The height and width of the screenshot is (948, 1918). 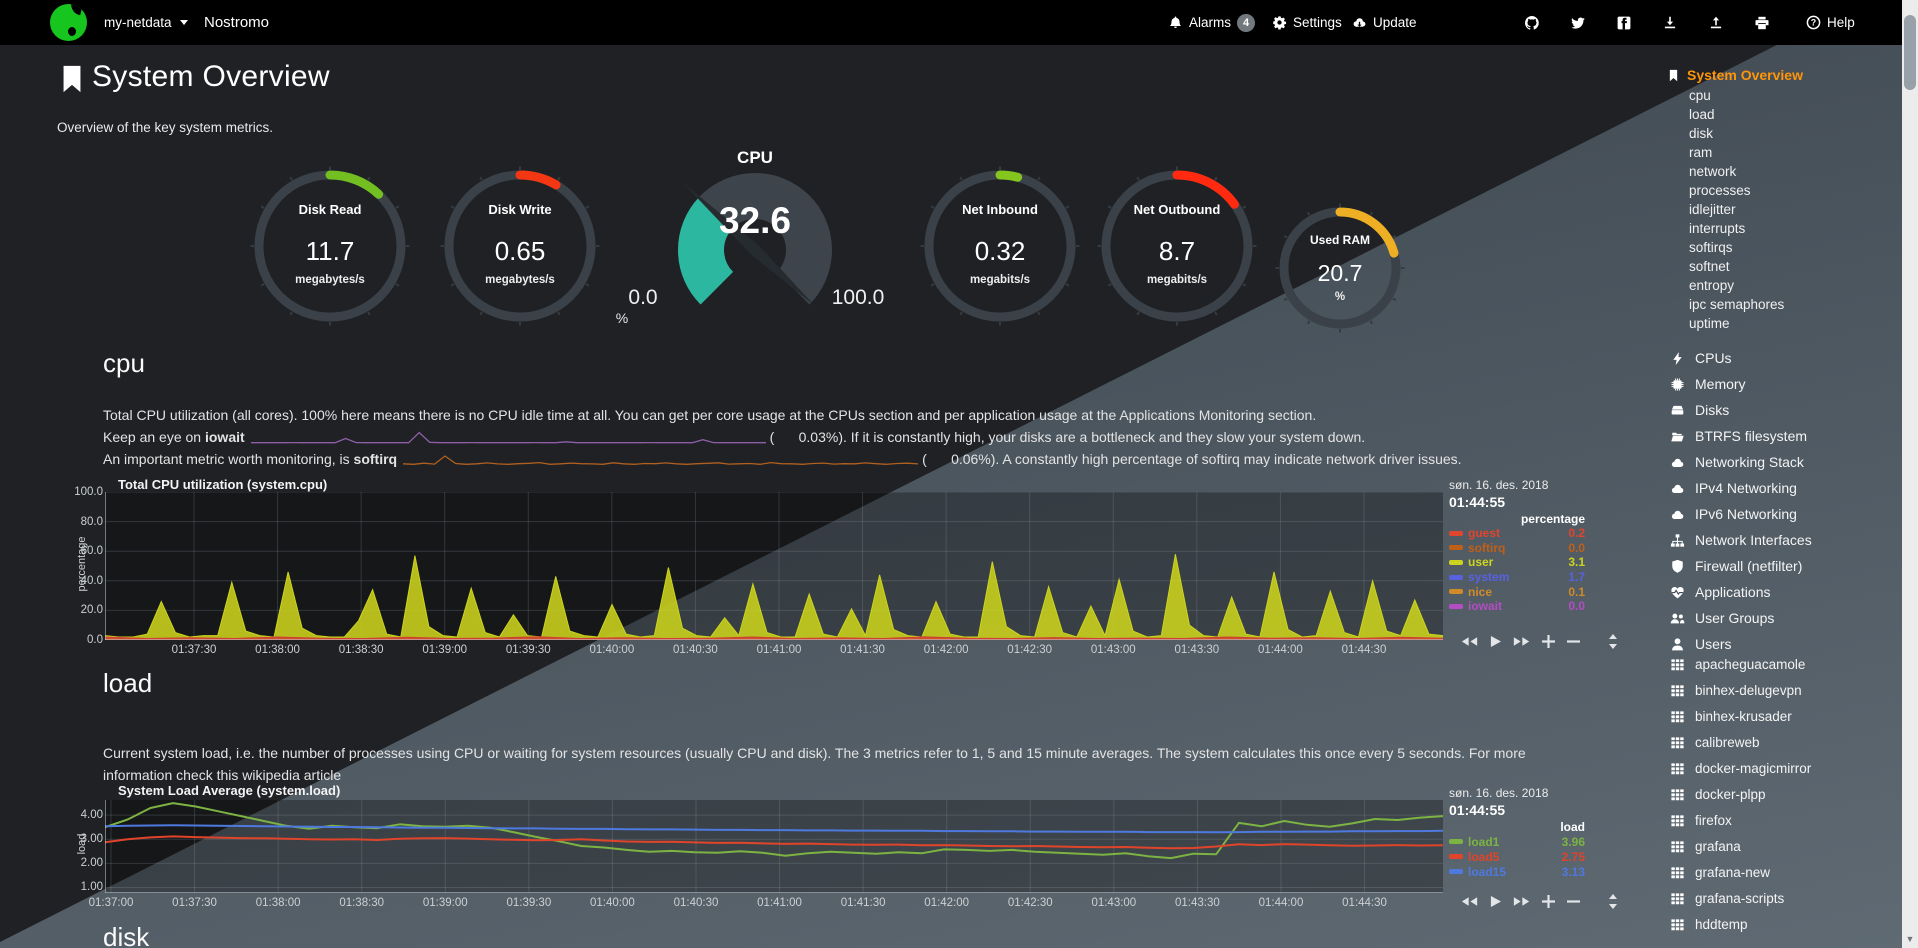 I want to click on page-subtitle: Overview of the key system metrics., so click(x=165, y=127).